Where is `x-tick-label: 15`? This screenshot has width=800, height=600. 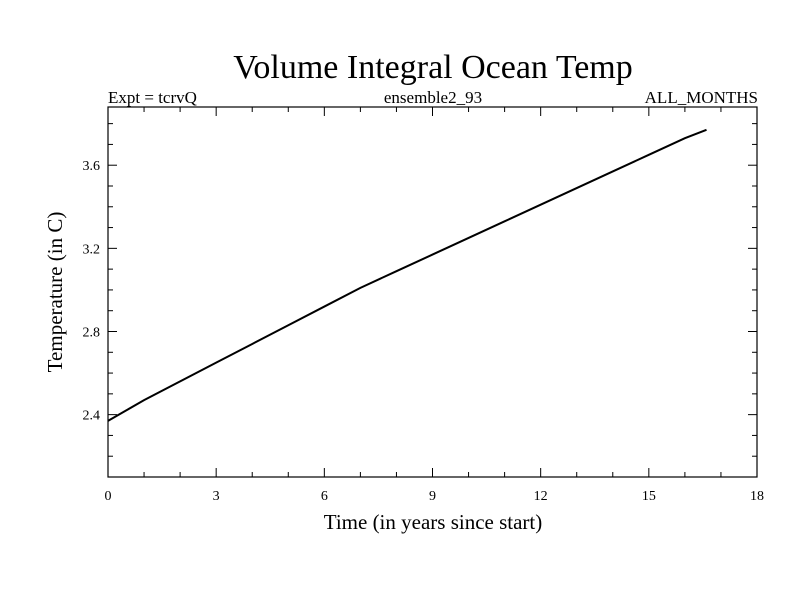 x-tick-label: 15 is located at coordinates (649, 496).